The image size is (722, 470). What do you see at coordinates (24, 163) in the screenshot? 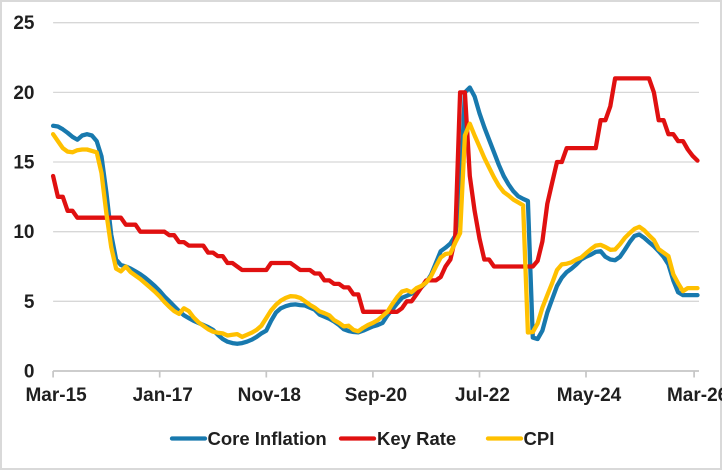
I see `svg-text: 15` at bounding box center [24, 163].